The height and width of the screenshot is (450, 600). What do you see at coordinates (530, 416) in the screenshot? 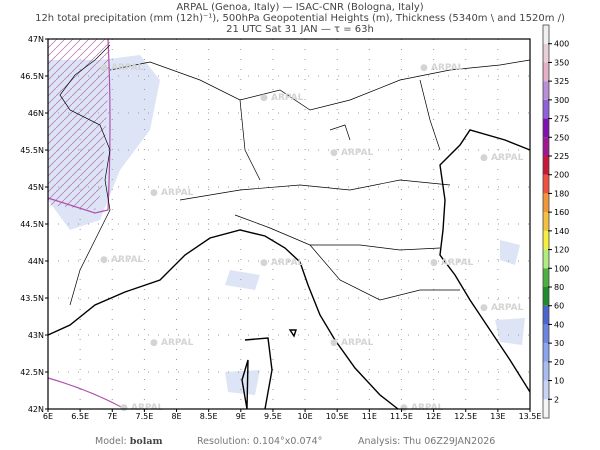
I see `lon-label: 13.5E` at bounding box center [530, 416].